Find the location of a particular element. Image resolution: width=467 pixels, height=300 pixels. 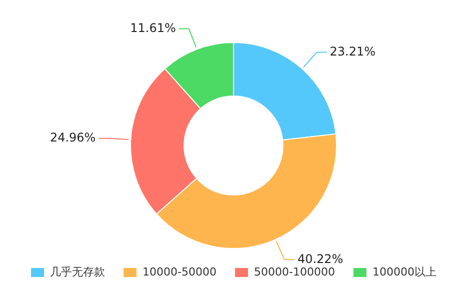

data-label: 11.61% is located at coordinates (153, 27).